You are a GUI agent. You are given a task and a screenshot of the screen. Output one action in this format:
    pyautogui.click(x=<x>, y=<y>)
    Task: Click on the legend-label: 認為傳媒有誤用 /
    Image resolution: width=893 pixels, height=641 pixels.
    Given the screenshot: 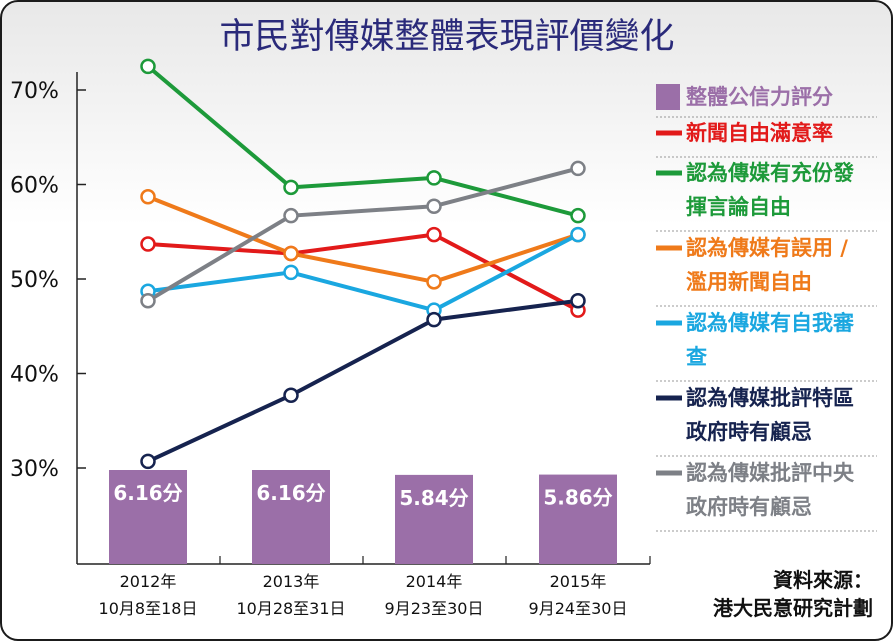 What is the action you would take?
    pyautogui.click(x=767, y=248)
    